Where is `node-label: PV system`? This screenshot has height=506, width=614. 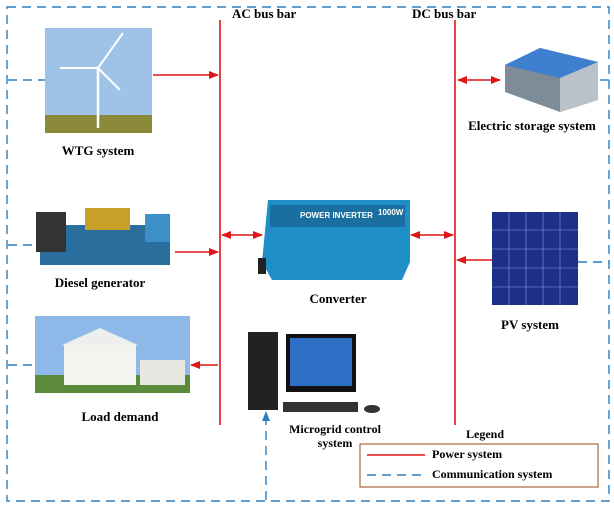
node-label: PV system is located at coordinates (530, 324).